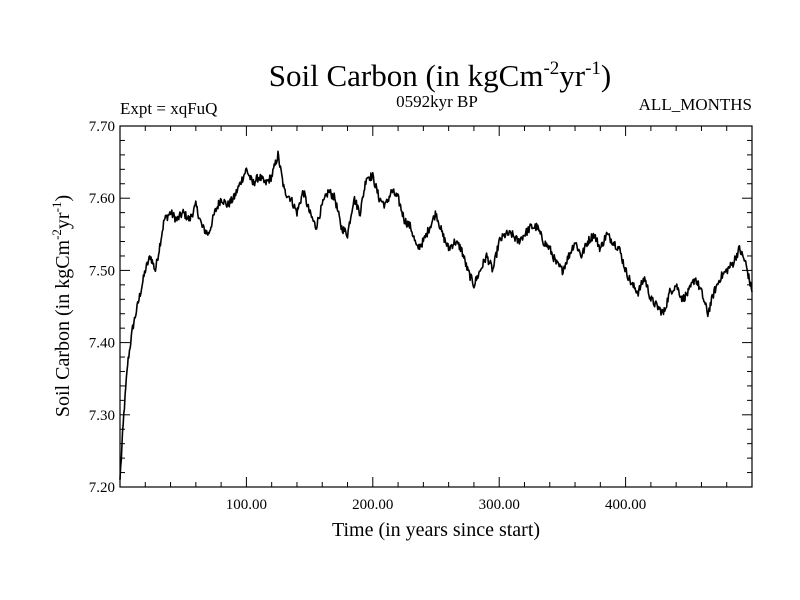 This screenshot has width=800, height=600. I want to click on y-tick-label: 7.60, so click(102, 199).